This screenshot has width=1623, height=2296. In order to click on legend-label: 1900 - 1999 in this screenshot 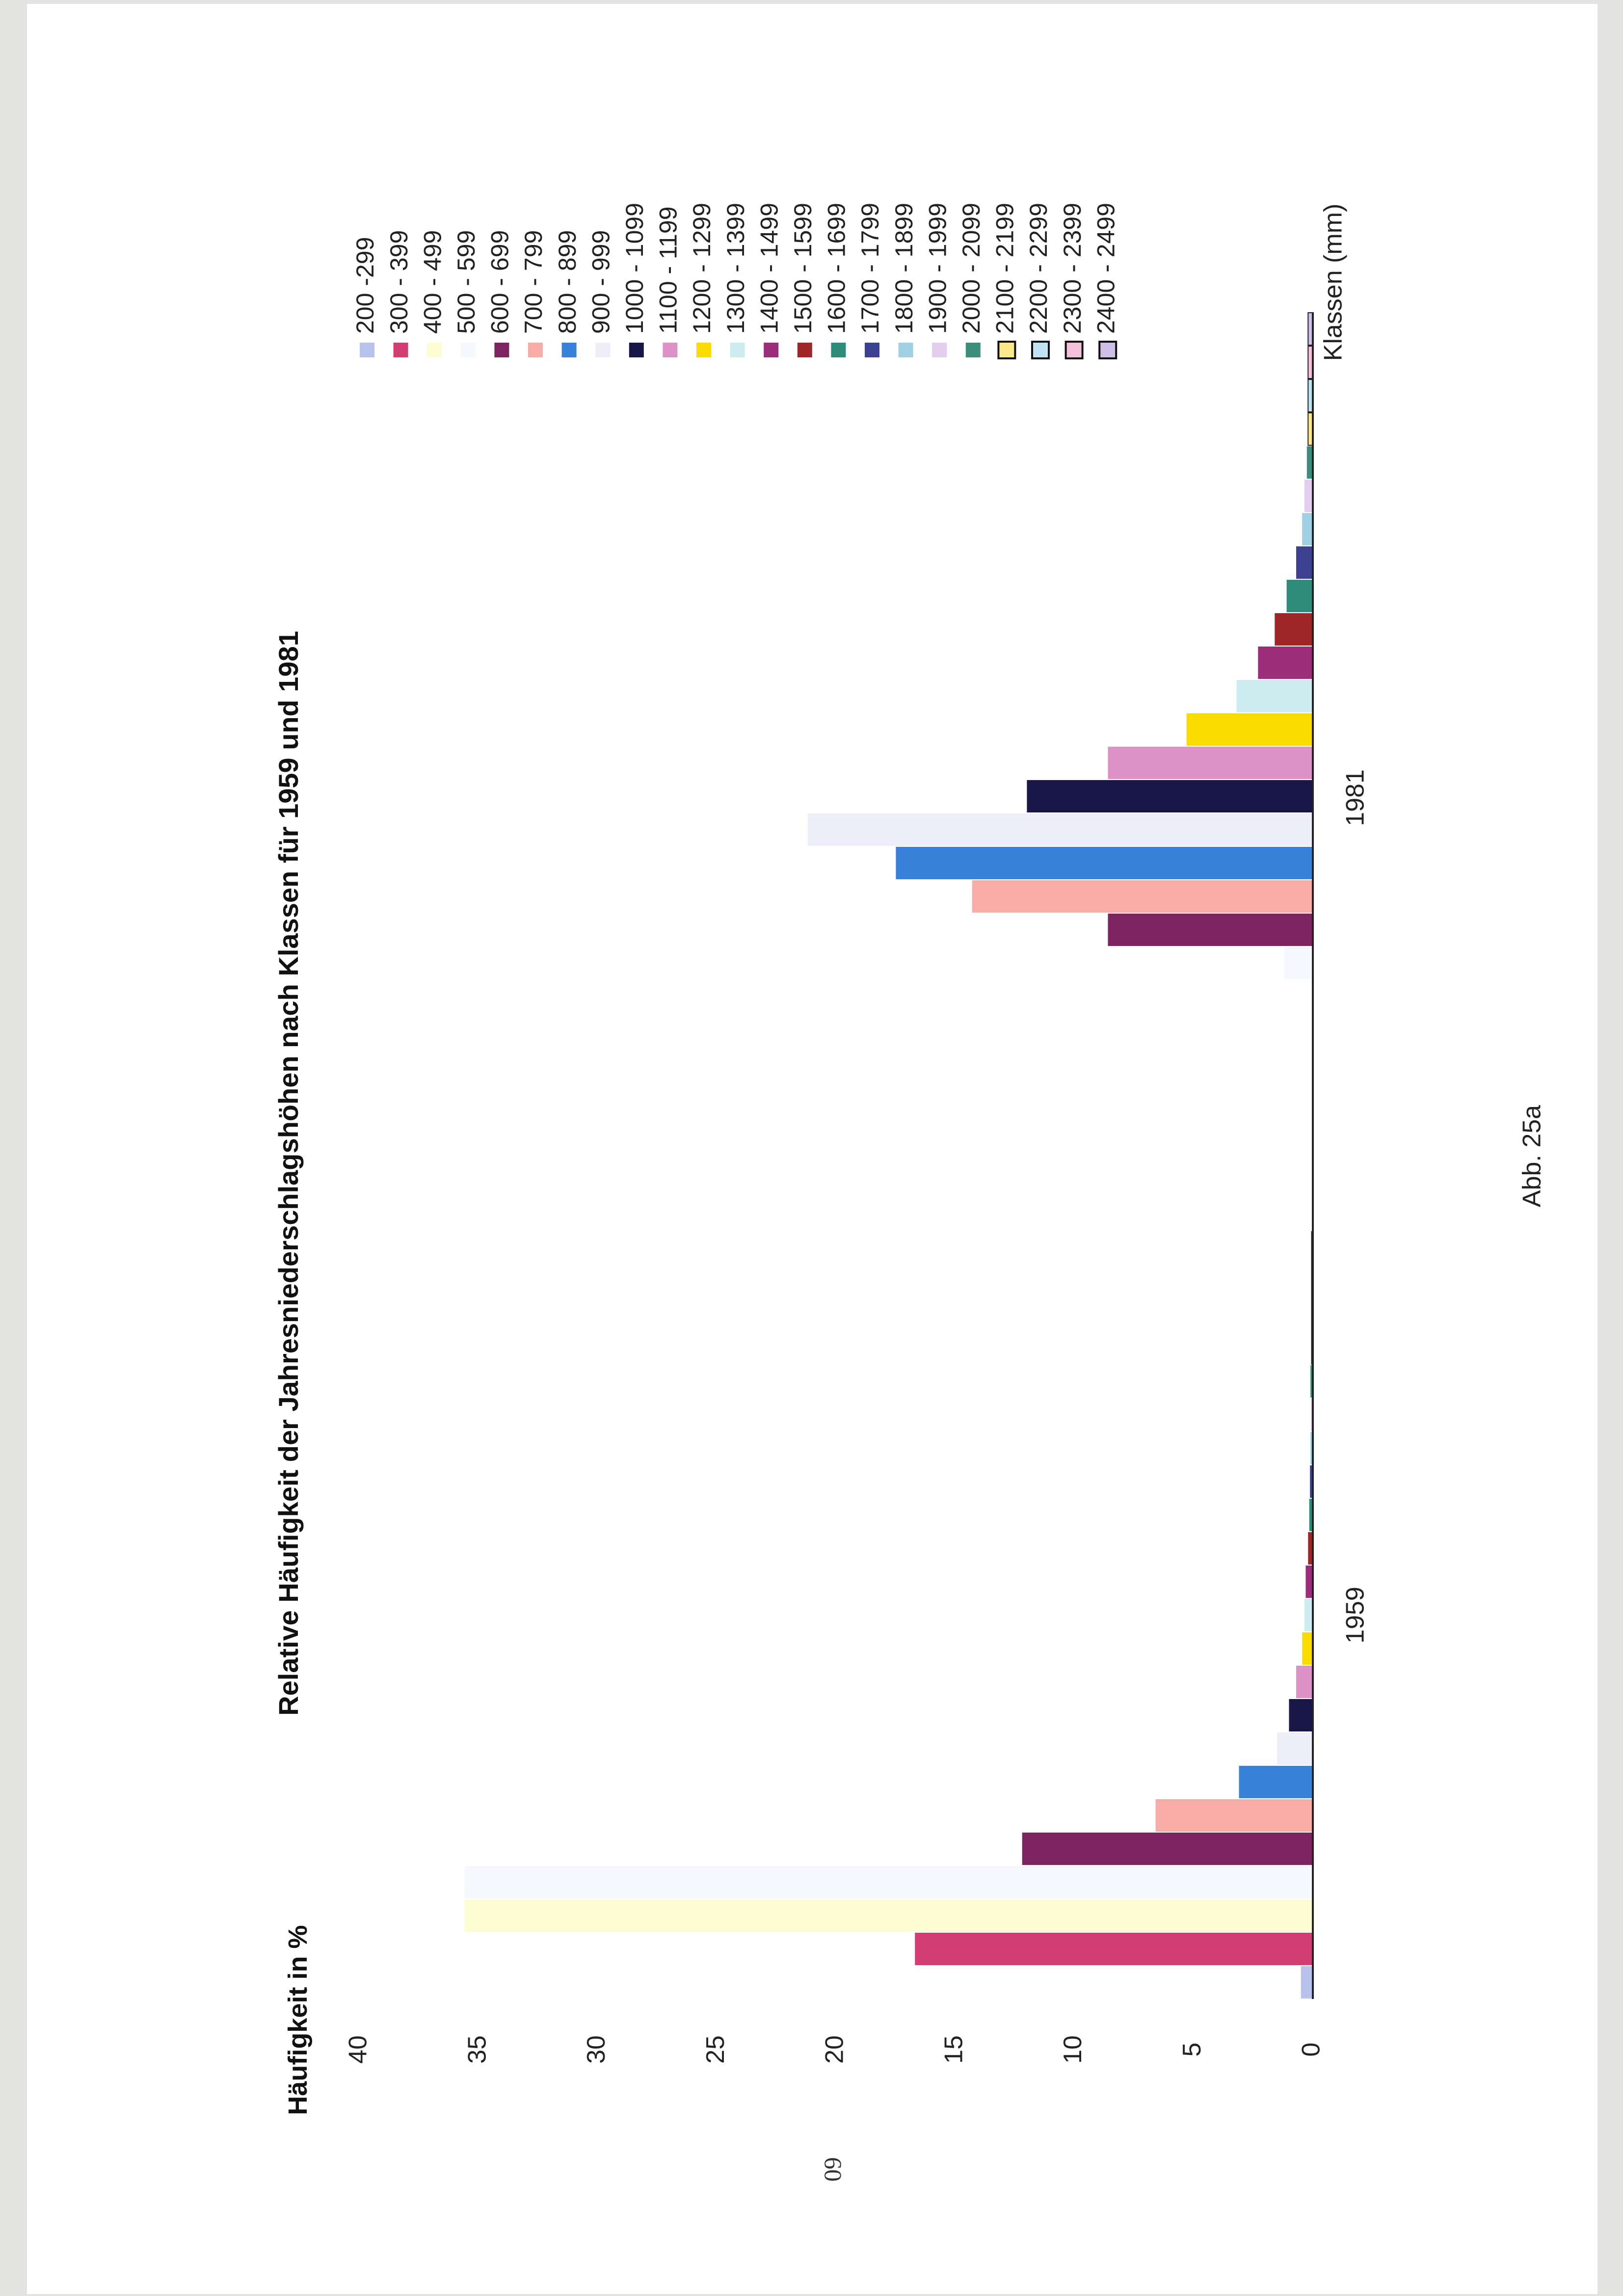, I will do `click(937, 268)`.